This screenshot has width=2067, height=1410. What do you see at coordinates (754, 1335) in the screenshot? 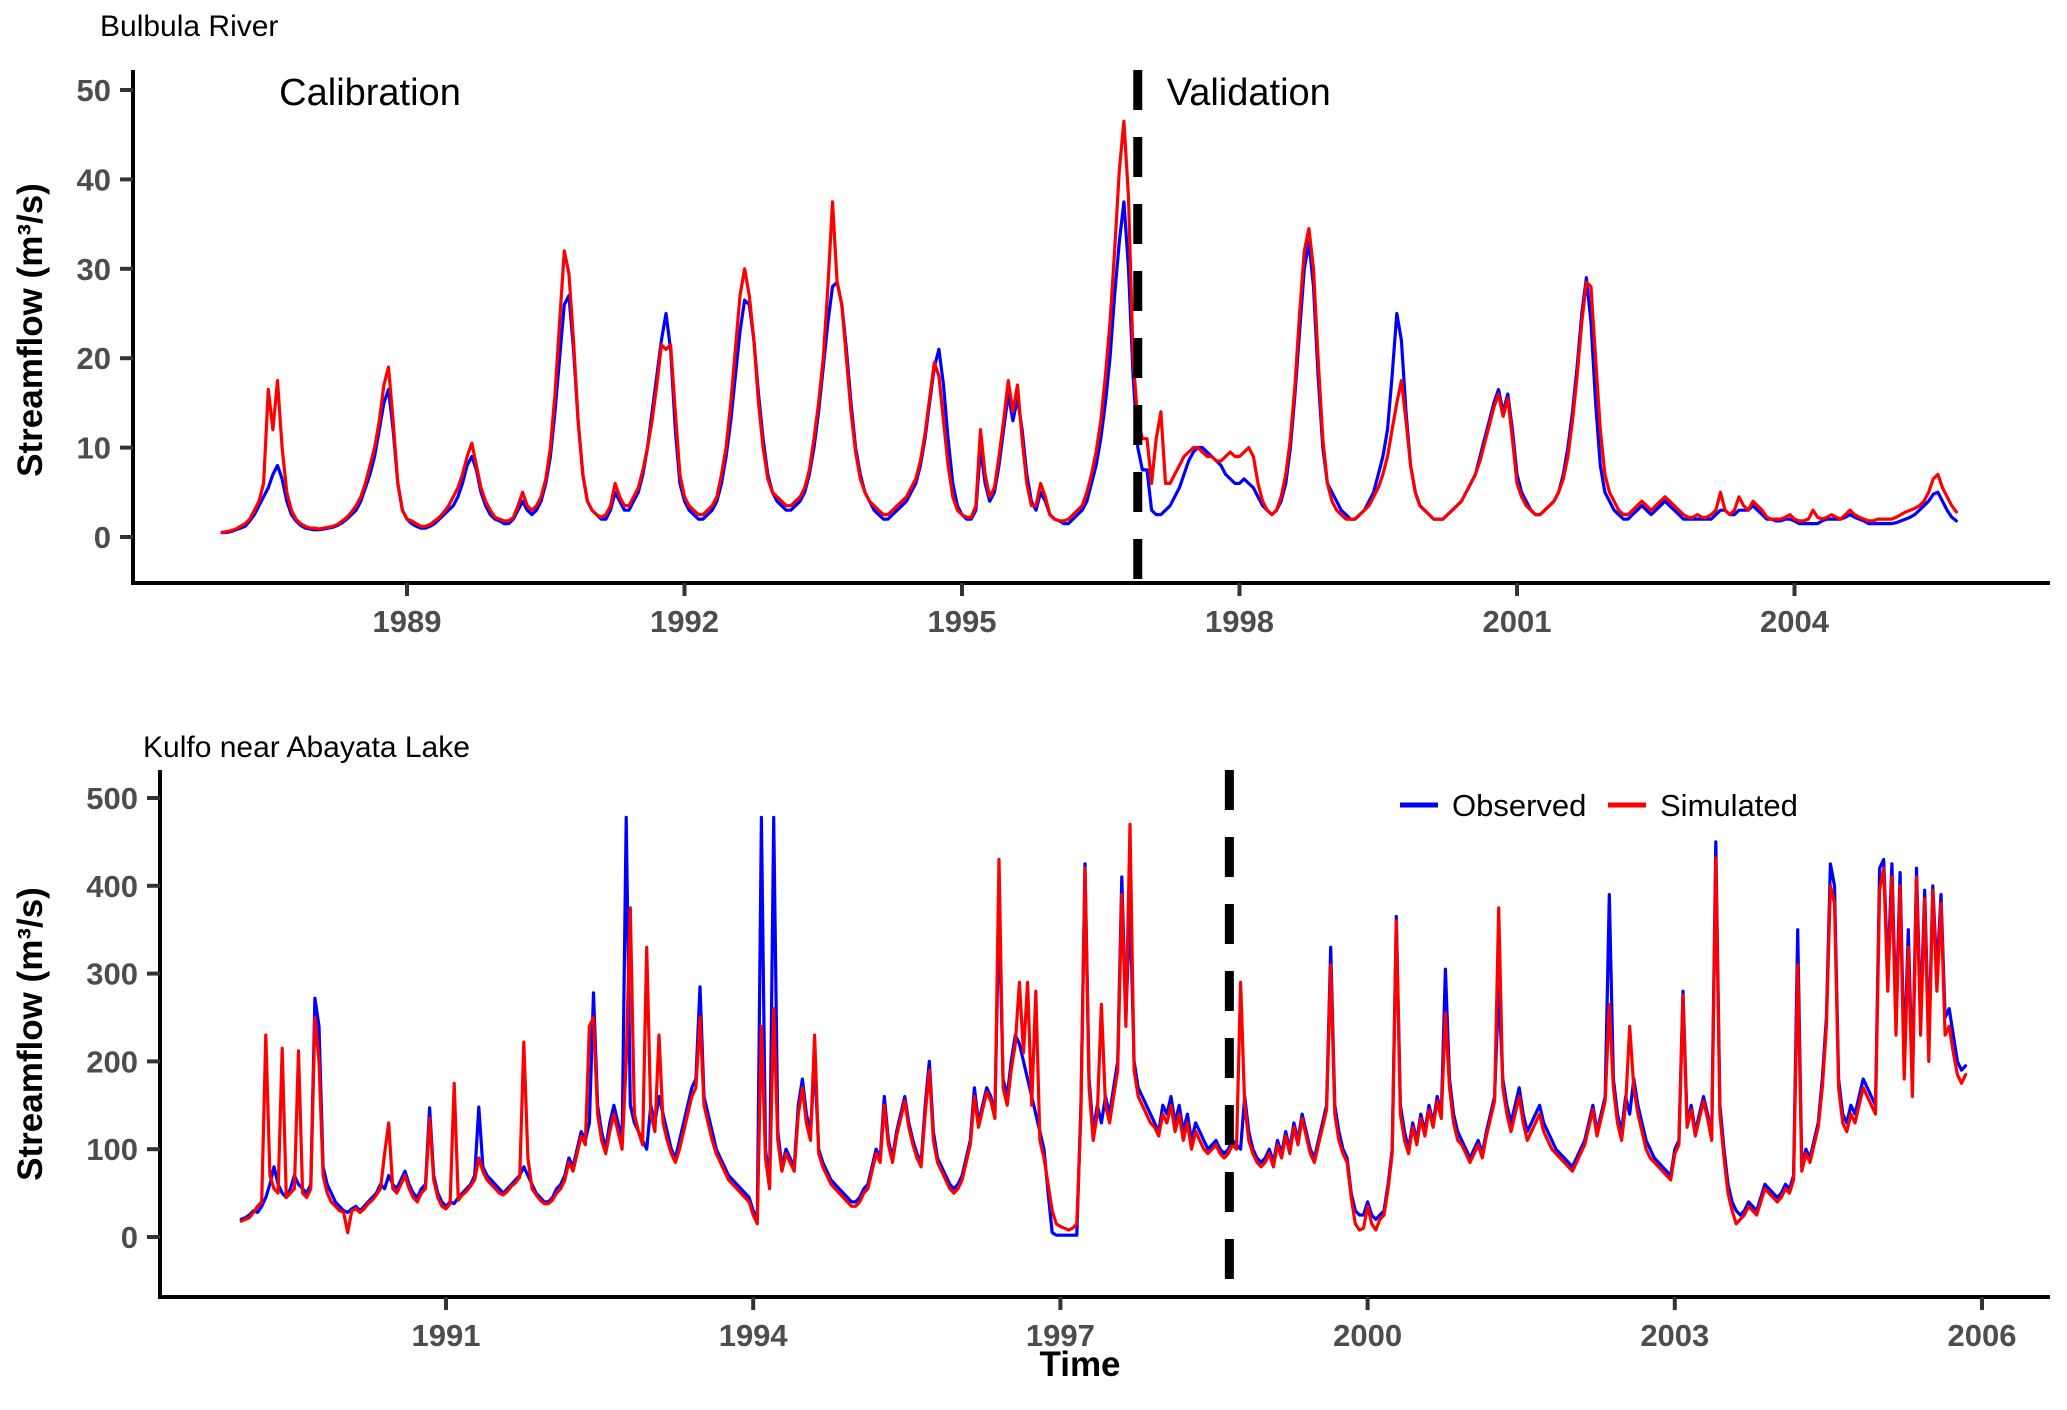
I see `x-tick-label: 1994` at bounding box center [754, 1335].